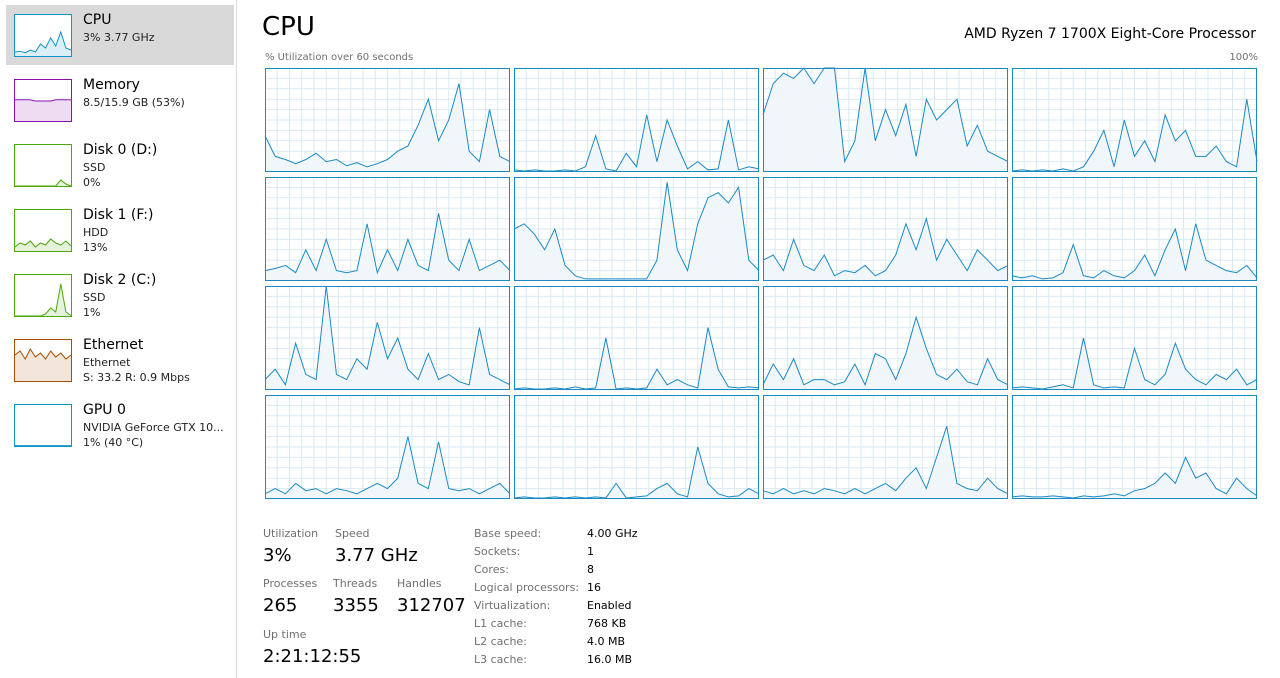 The width and height of the screenshot is (1280, 678). I want to click on stat-value: 3355, so click(356, 605).